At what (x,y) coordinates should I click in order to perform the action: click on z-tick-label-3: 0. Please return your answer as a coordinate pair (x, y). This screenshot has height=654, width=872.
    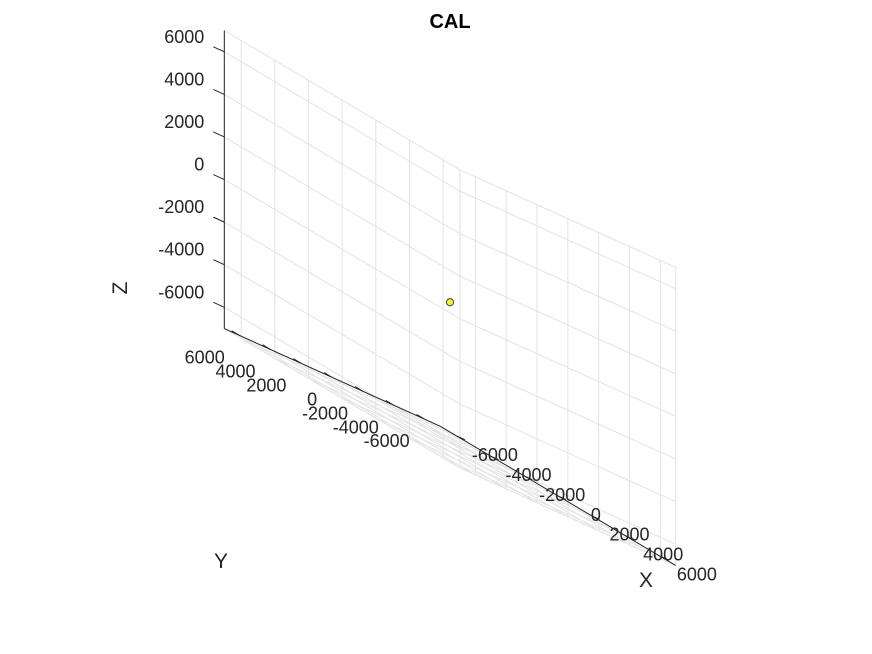
    Looking at the image, I should click on (199, 165).